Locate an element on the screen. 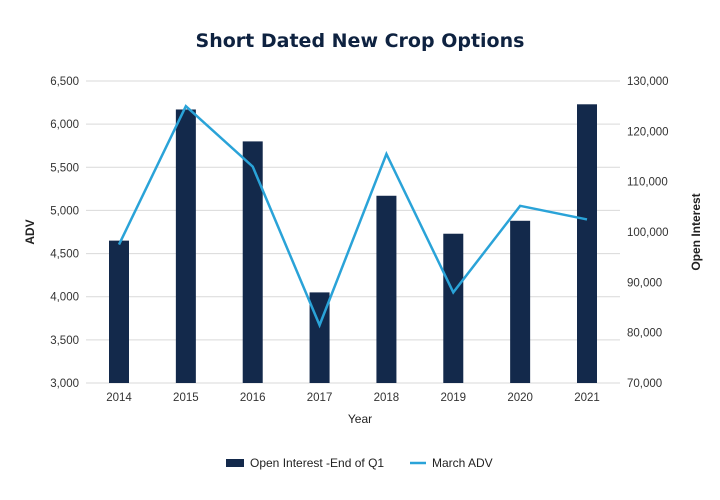  left-tick-label: 5,000 is located at coordinates (64, 211).